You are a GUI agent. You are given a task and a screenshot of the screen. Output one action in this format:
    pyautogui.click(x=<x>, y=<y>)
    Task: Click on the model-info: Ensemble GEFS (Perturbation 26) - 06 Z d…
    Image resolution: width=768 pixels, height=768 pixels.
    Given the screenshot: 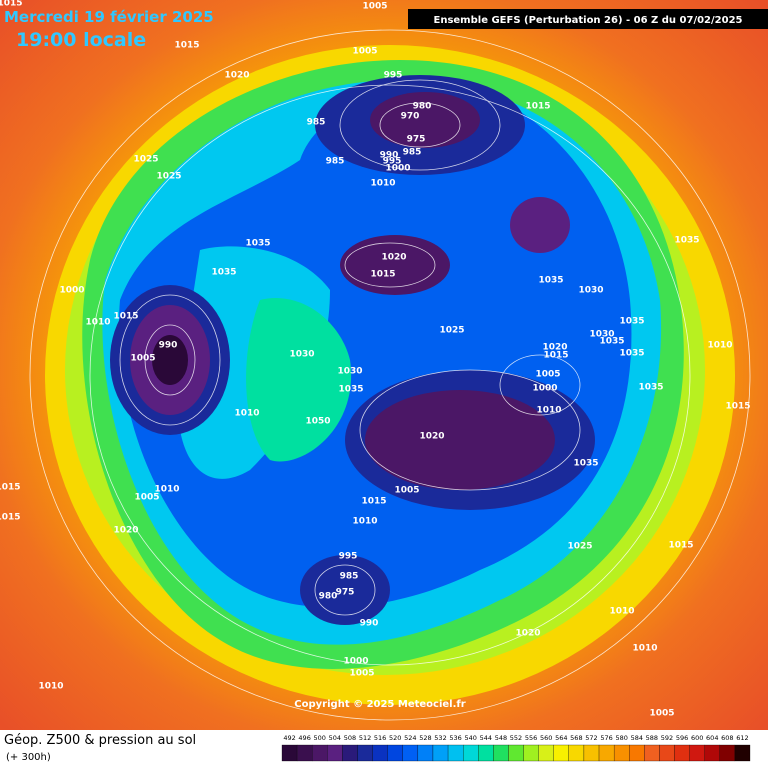 What is the action you would take?
    pyautogui.click(x=588, y=20)
    